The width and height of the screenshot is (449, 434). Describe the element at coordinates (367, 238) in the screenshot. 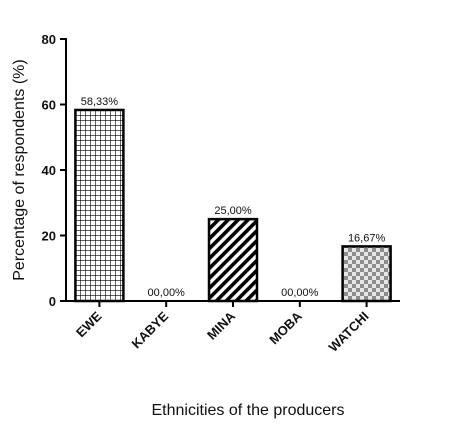

I see `data-label-watchi: 16,67%` at that location.